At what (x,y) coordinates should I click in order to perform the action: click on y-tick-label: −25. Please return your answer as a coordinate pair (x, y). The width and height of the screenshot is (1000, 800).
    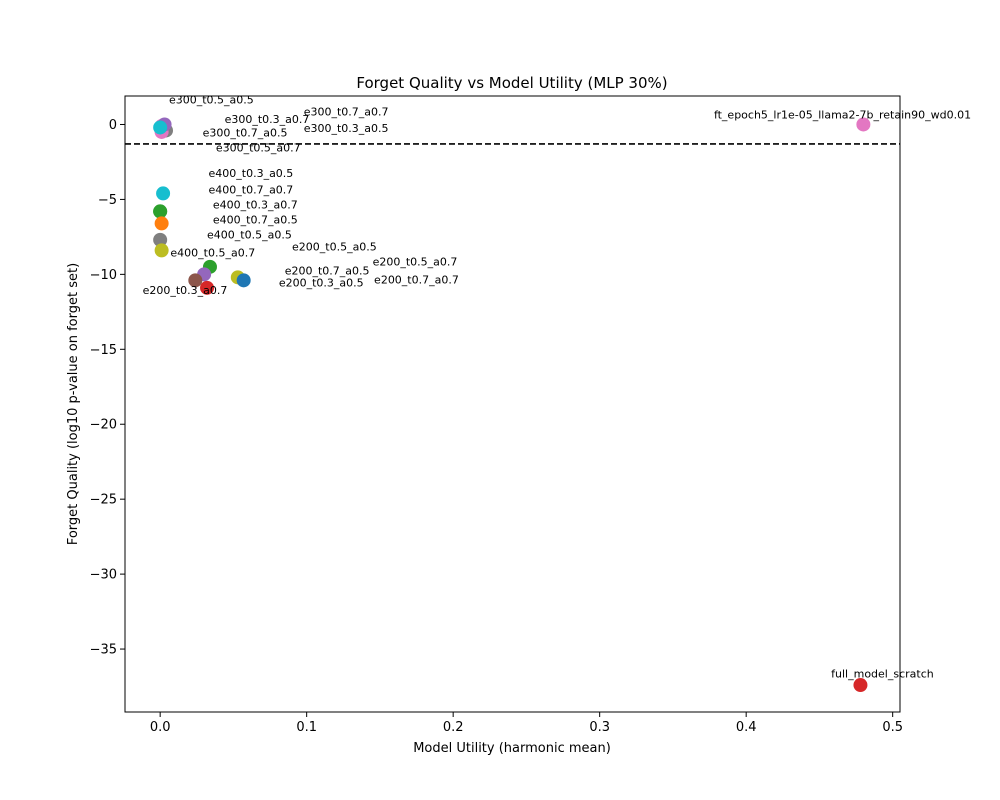
    Looking at the image, I should click on (103, 500).